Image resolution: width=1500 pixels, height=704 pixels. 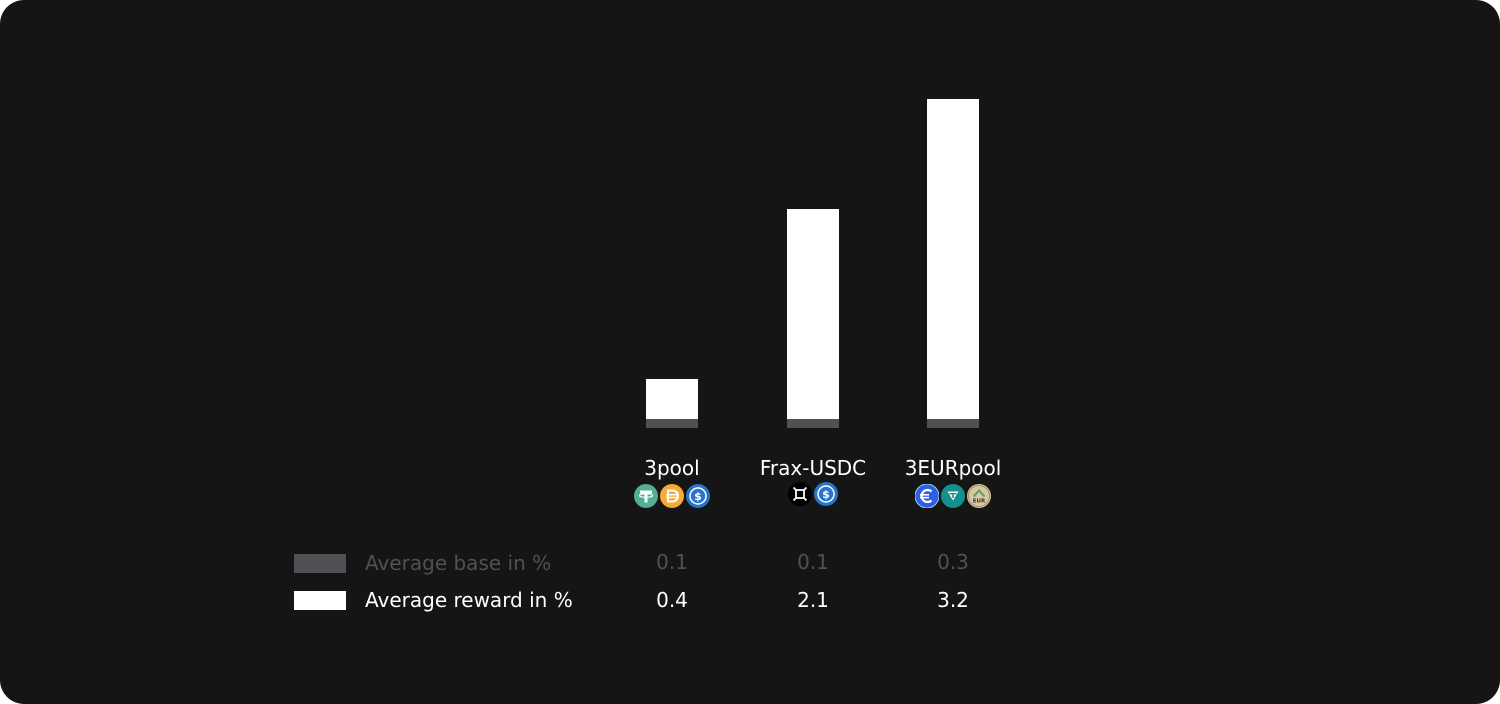 What do you see at coordinates (813, 494) in the screenshot?
I see `token-icons-1: $` at bounding box center [813, 494].